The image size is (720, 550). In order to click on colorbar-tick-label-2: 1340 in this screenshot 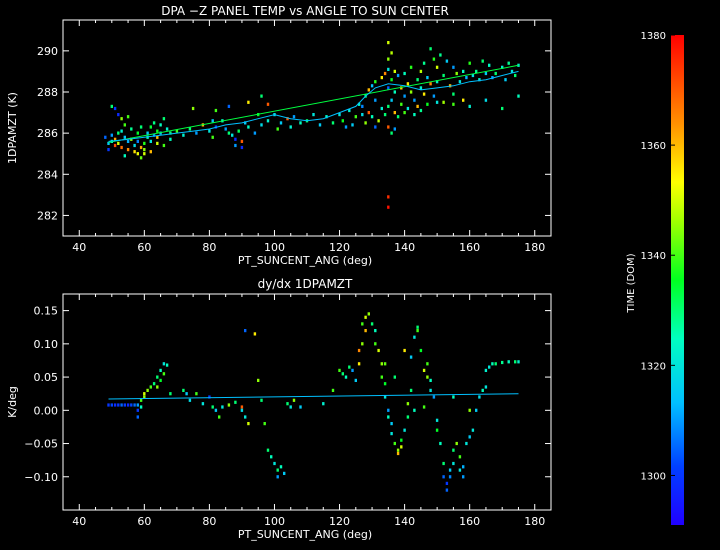, I will do `click(653, 256)`.